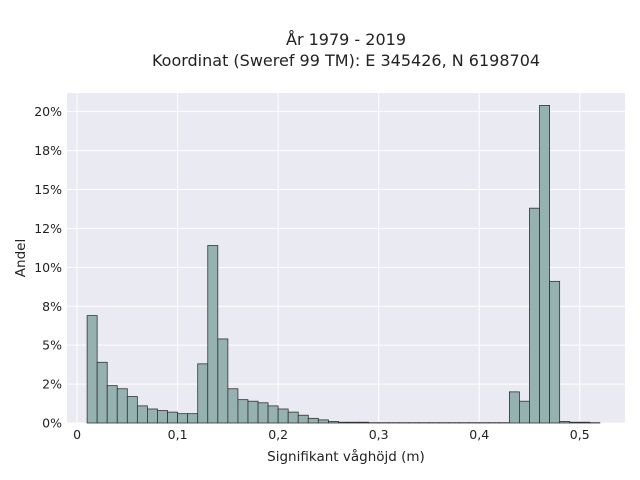 The width and height of the screenshot is (640, 480). I want to click on y-tick-label: 18%, so click(48, 150).